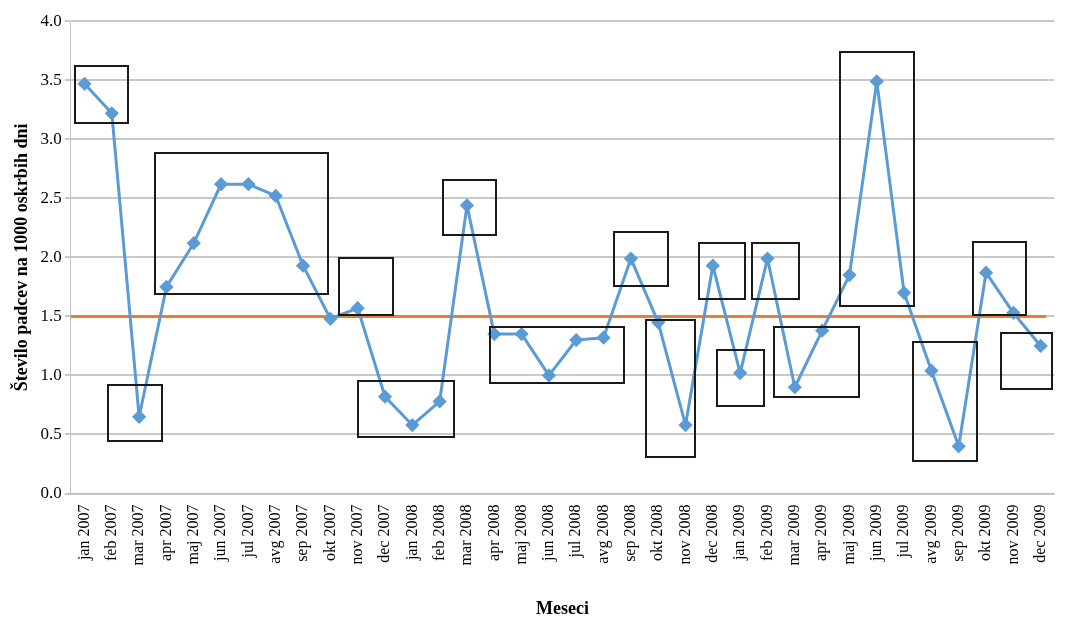  I want to click on x-tick-label: apr 2009, so click(821, 532).